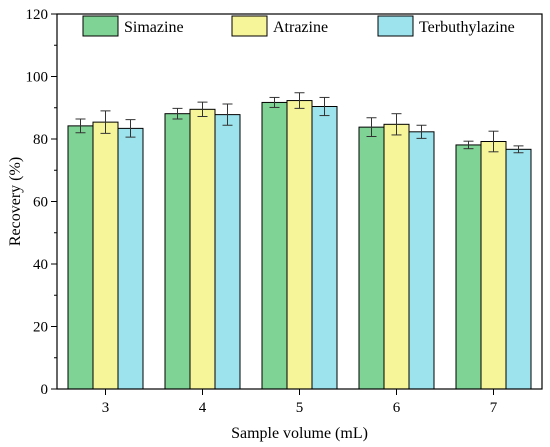  I want to click on legend-item-terbuthylazine: Terbuthylazine, so click(446, 26).